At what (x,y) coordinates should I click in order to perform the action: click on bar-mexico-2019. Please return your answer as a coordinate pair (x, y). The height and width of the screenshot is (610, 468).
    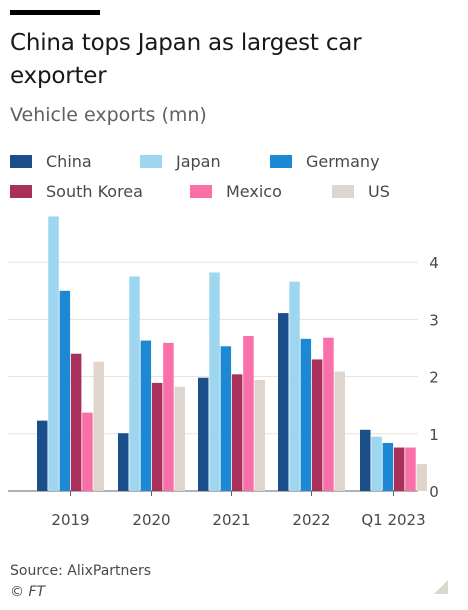
    Looking at the image, I should click on (87, 451).